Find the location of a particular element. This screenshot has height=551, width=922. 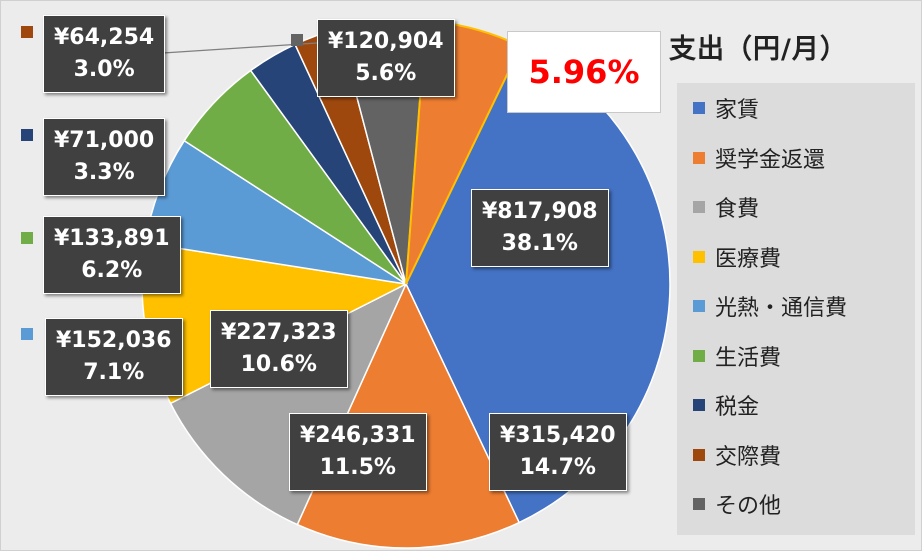

legend-item: 医療費 is located at coordinates (737, 257).